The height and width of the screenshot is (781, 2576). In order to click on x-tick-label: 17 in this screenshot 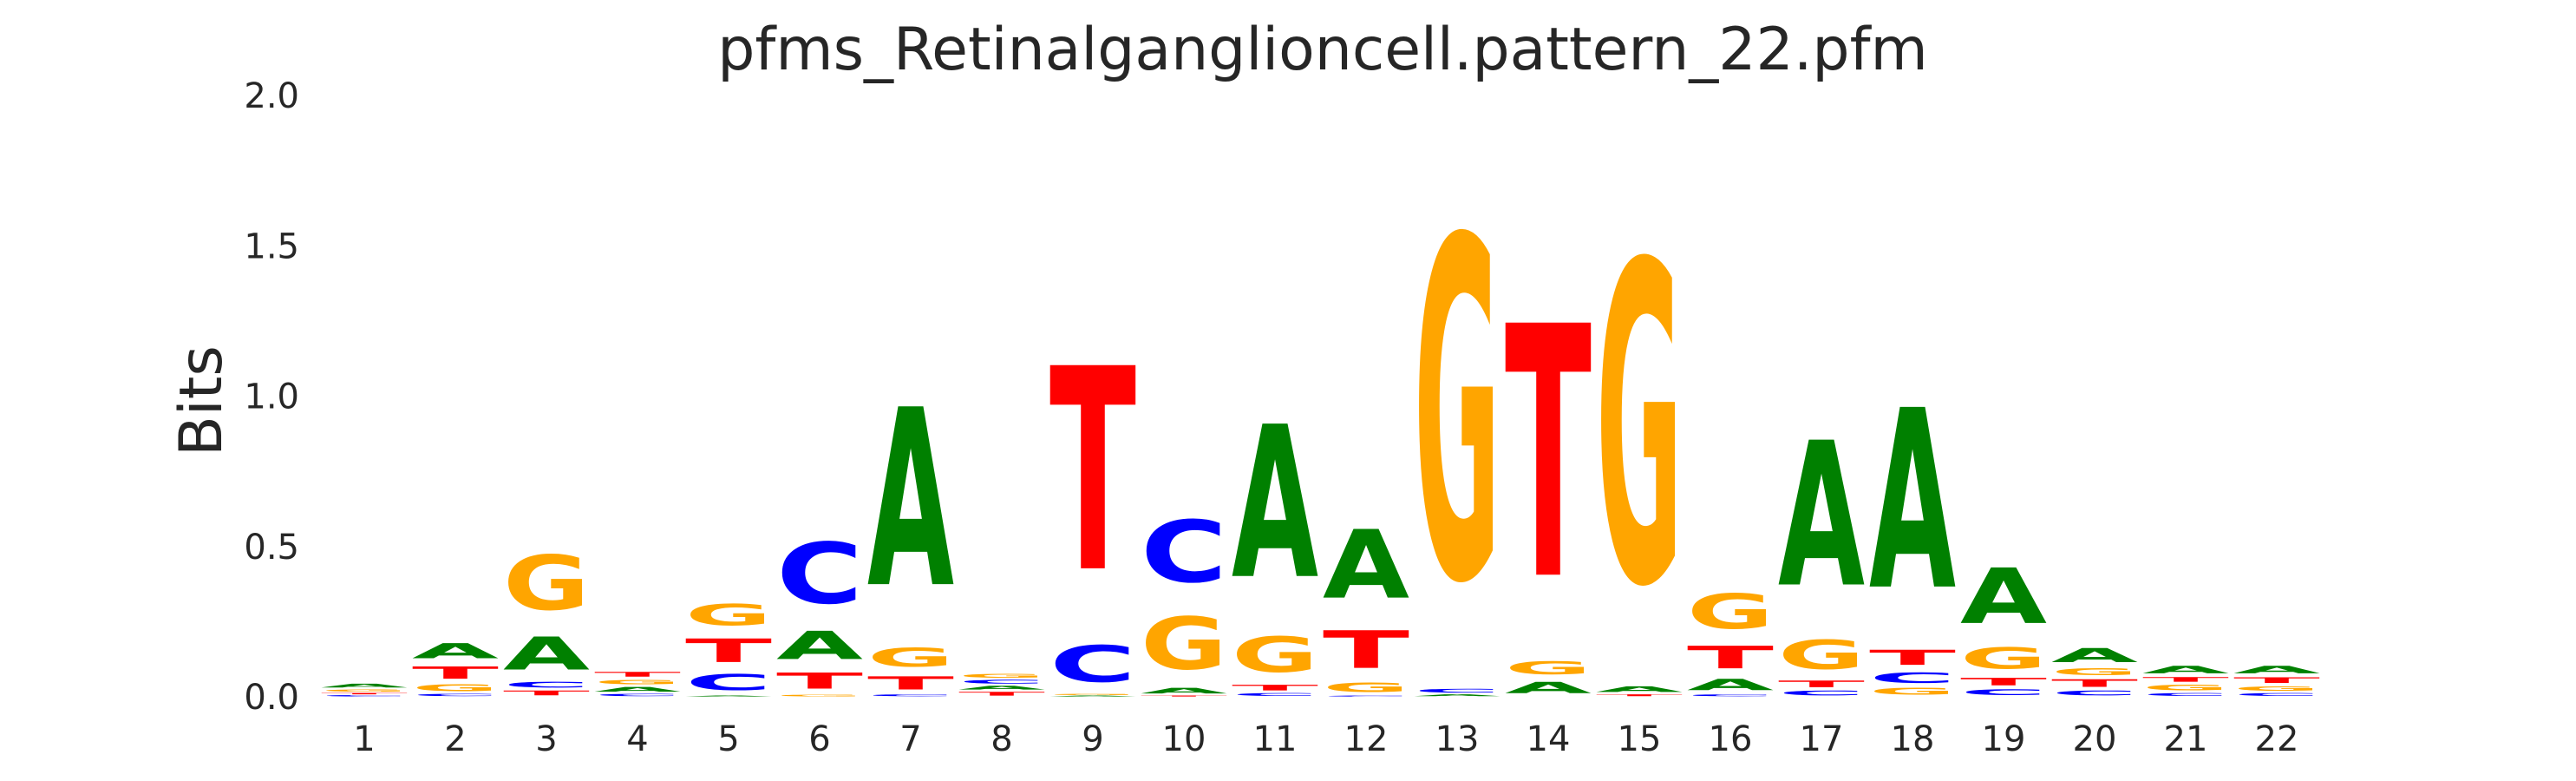, I will do `click(1822, 739)`.